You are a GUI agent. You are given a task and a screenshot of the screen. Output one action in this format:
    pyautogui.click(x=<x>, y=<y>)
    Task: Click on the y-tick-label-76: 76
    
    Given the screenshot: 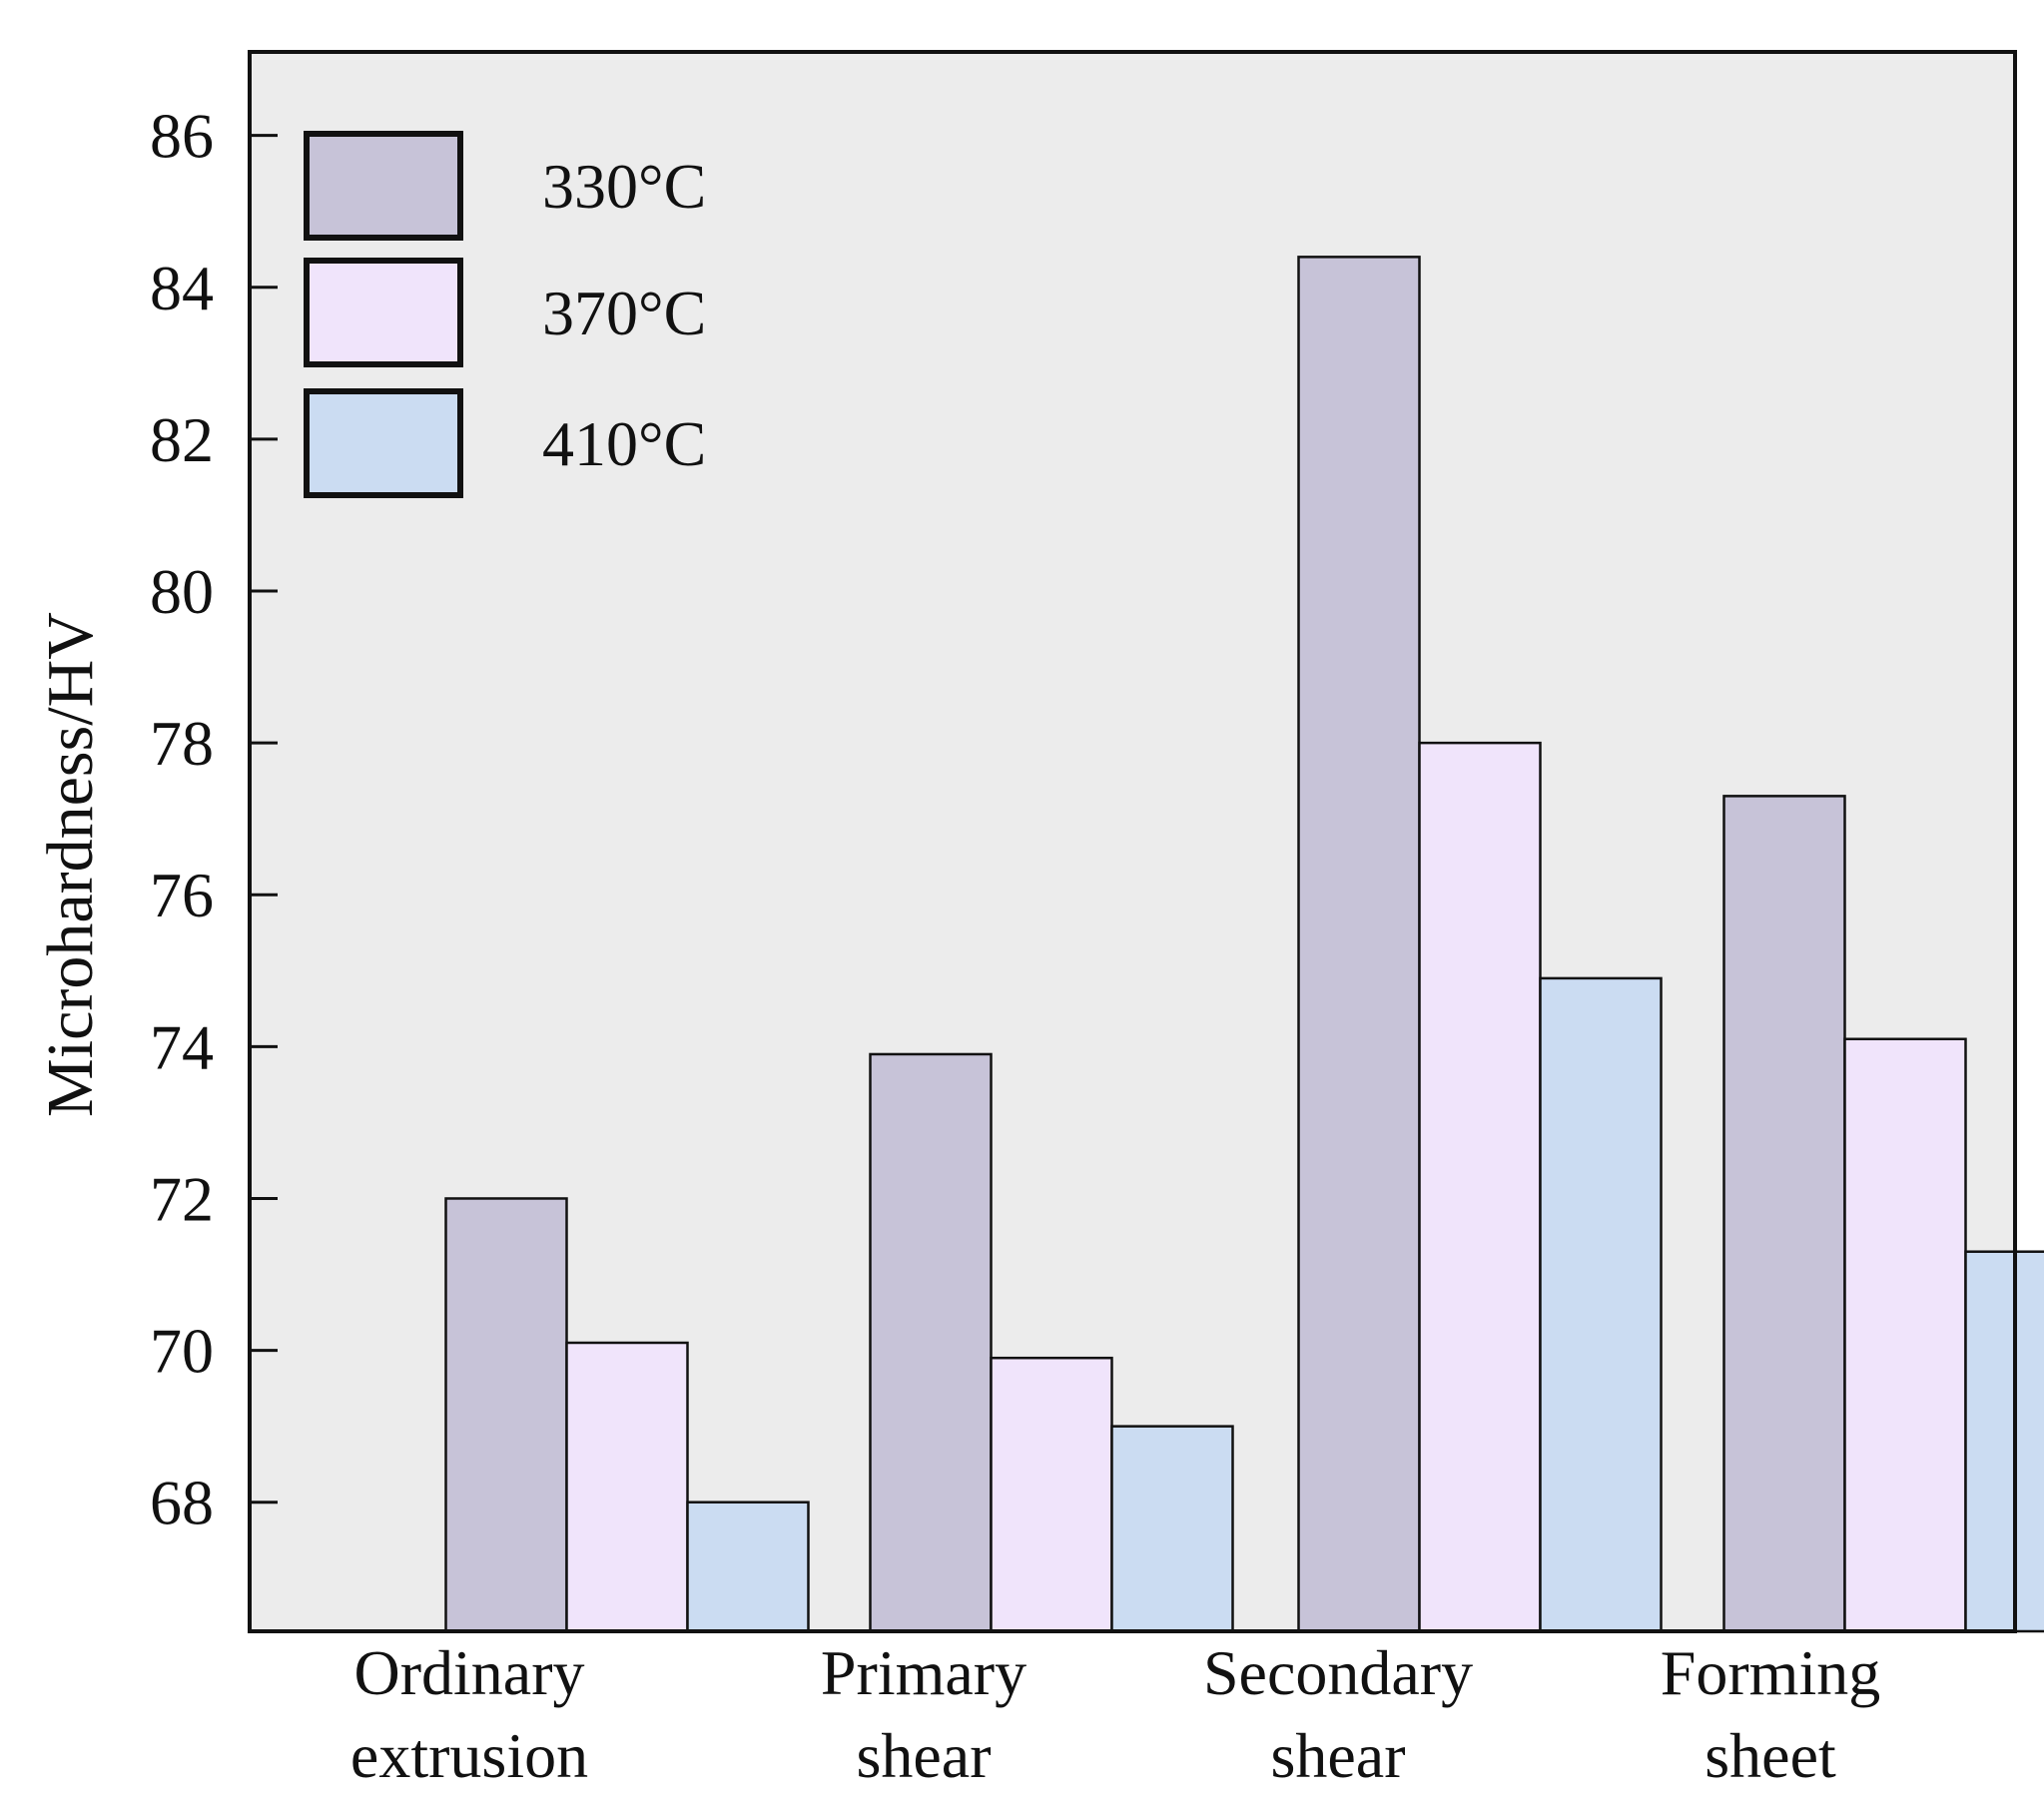 What is the action you would take?
    pyautogui.click(x=182, y=895)
    